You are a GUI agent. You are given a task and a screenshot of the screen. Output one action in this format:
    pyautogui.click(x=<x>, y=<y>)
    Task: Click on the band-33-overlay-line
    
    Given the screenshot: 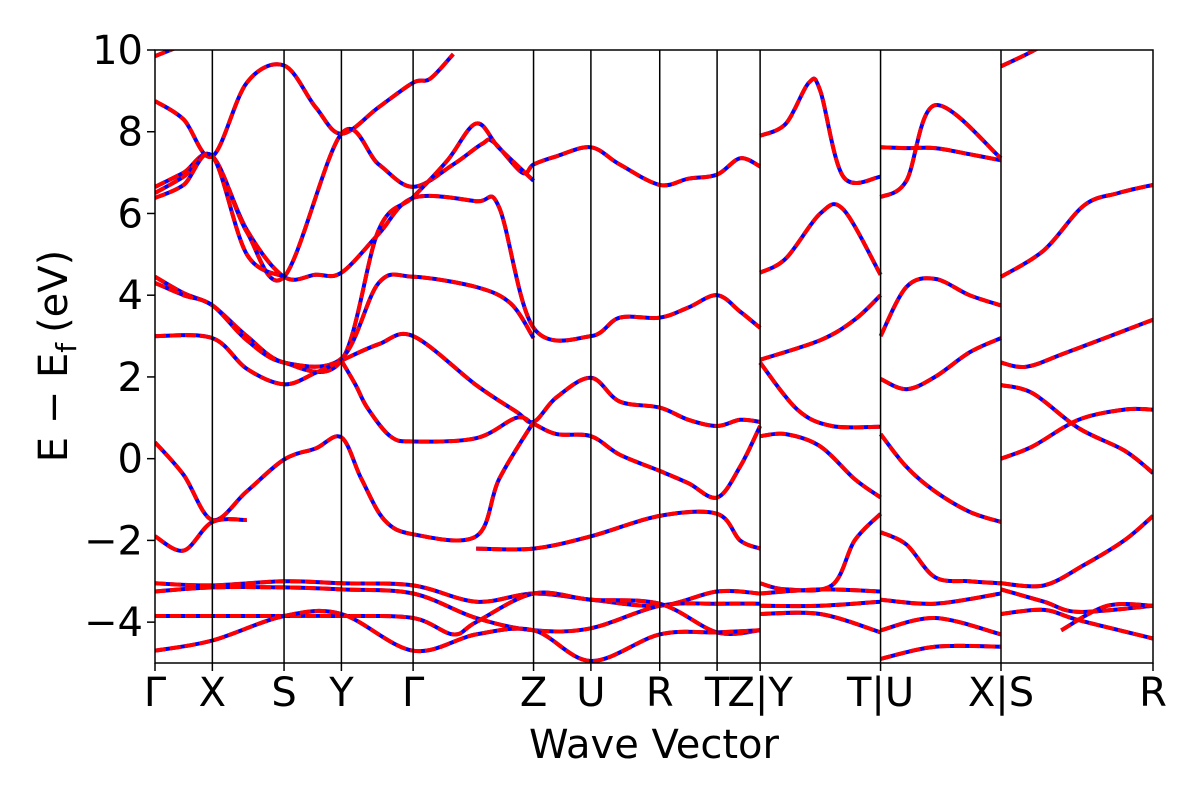 What is the action you would take?
    pyautogui.click(x=941, y=652)
    